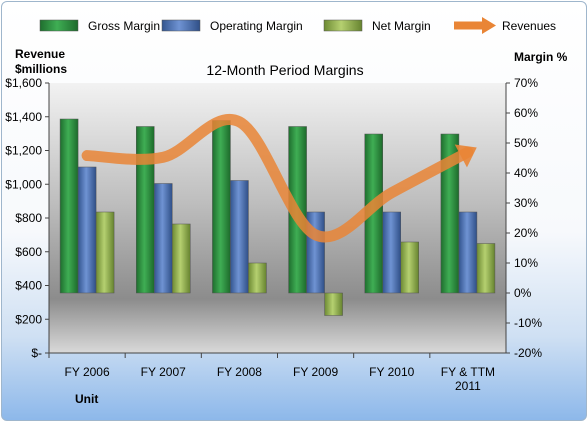 This screenshot has width=588, height=422. What do you see at coordinates (541, 57) in the screenshot?
I see `y2-axis-label: Margin %` at bounding box center [541, 57].